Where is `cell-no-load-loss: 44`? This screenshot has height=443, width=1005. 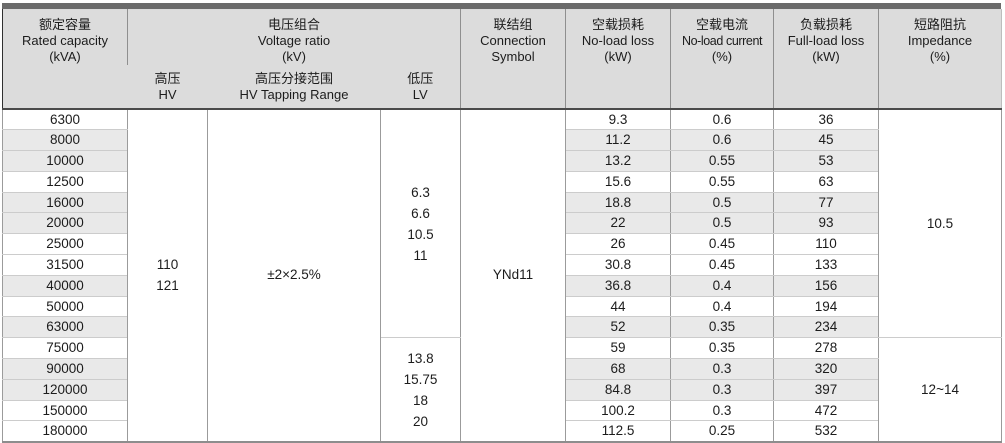
cell-no-load-loss: 44 is located at coordinates (618, 306).